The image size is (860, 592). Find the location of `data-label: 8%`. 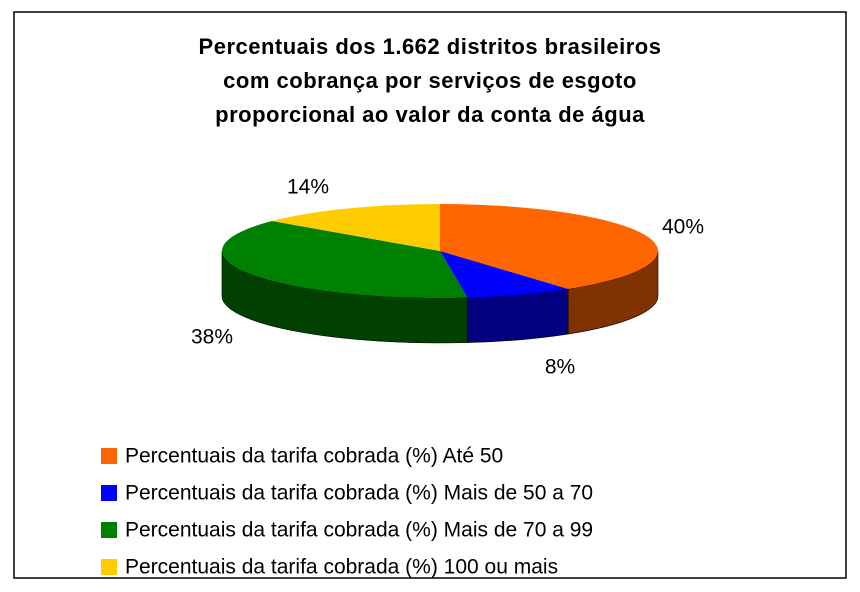

data-label: 8% is located at coordinates (560, 367).